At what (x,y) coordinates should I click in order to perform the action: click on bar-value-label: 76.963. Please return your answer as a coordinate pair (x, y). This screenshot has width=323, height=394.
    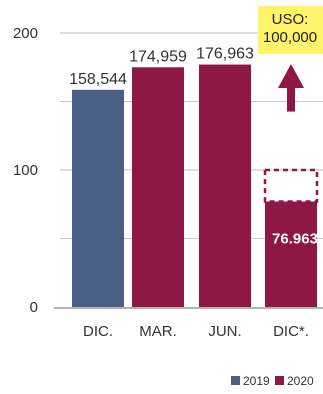
    Looking at the image, I should click on (295, 239).